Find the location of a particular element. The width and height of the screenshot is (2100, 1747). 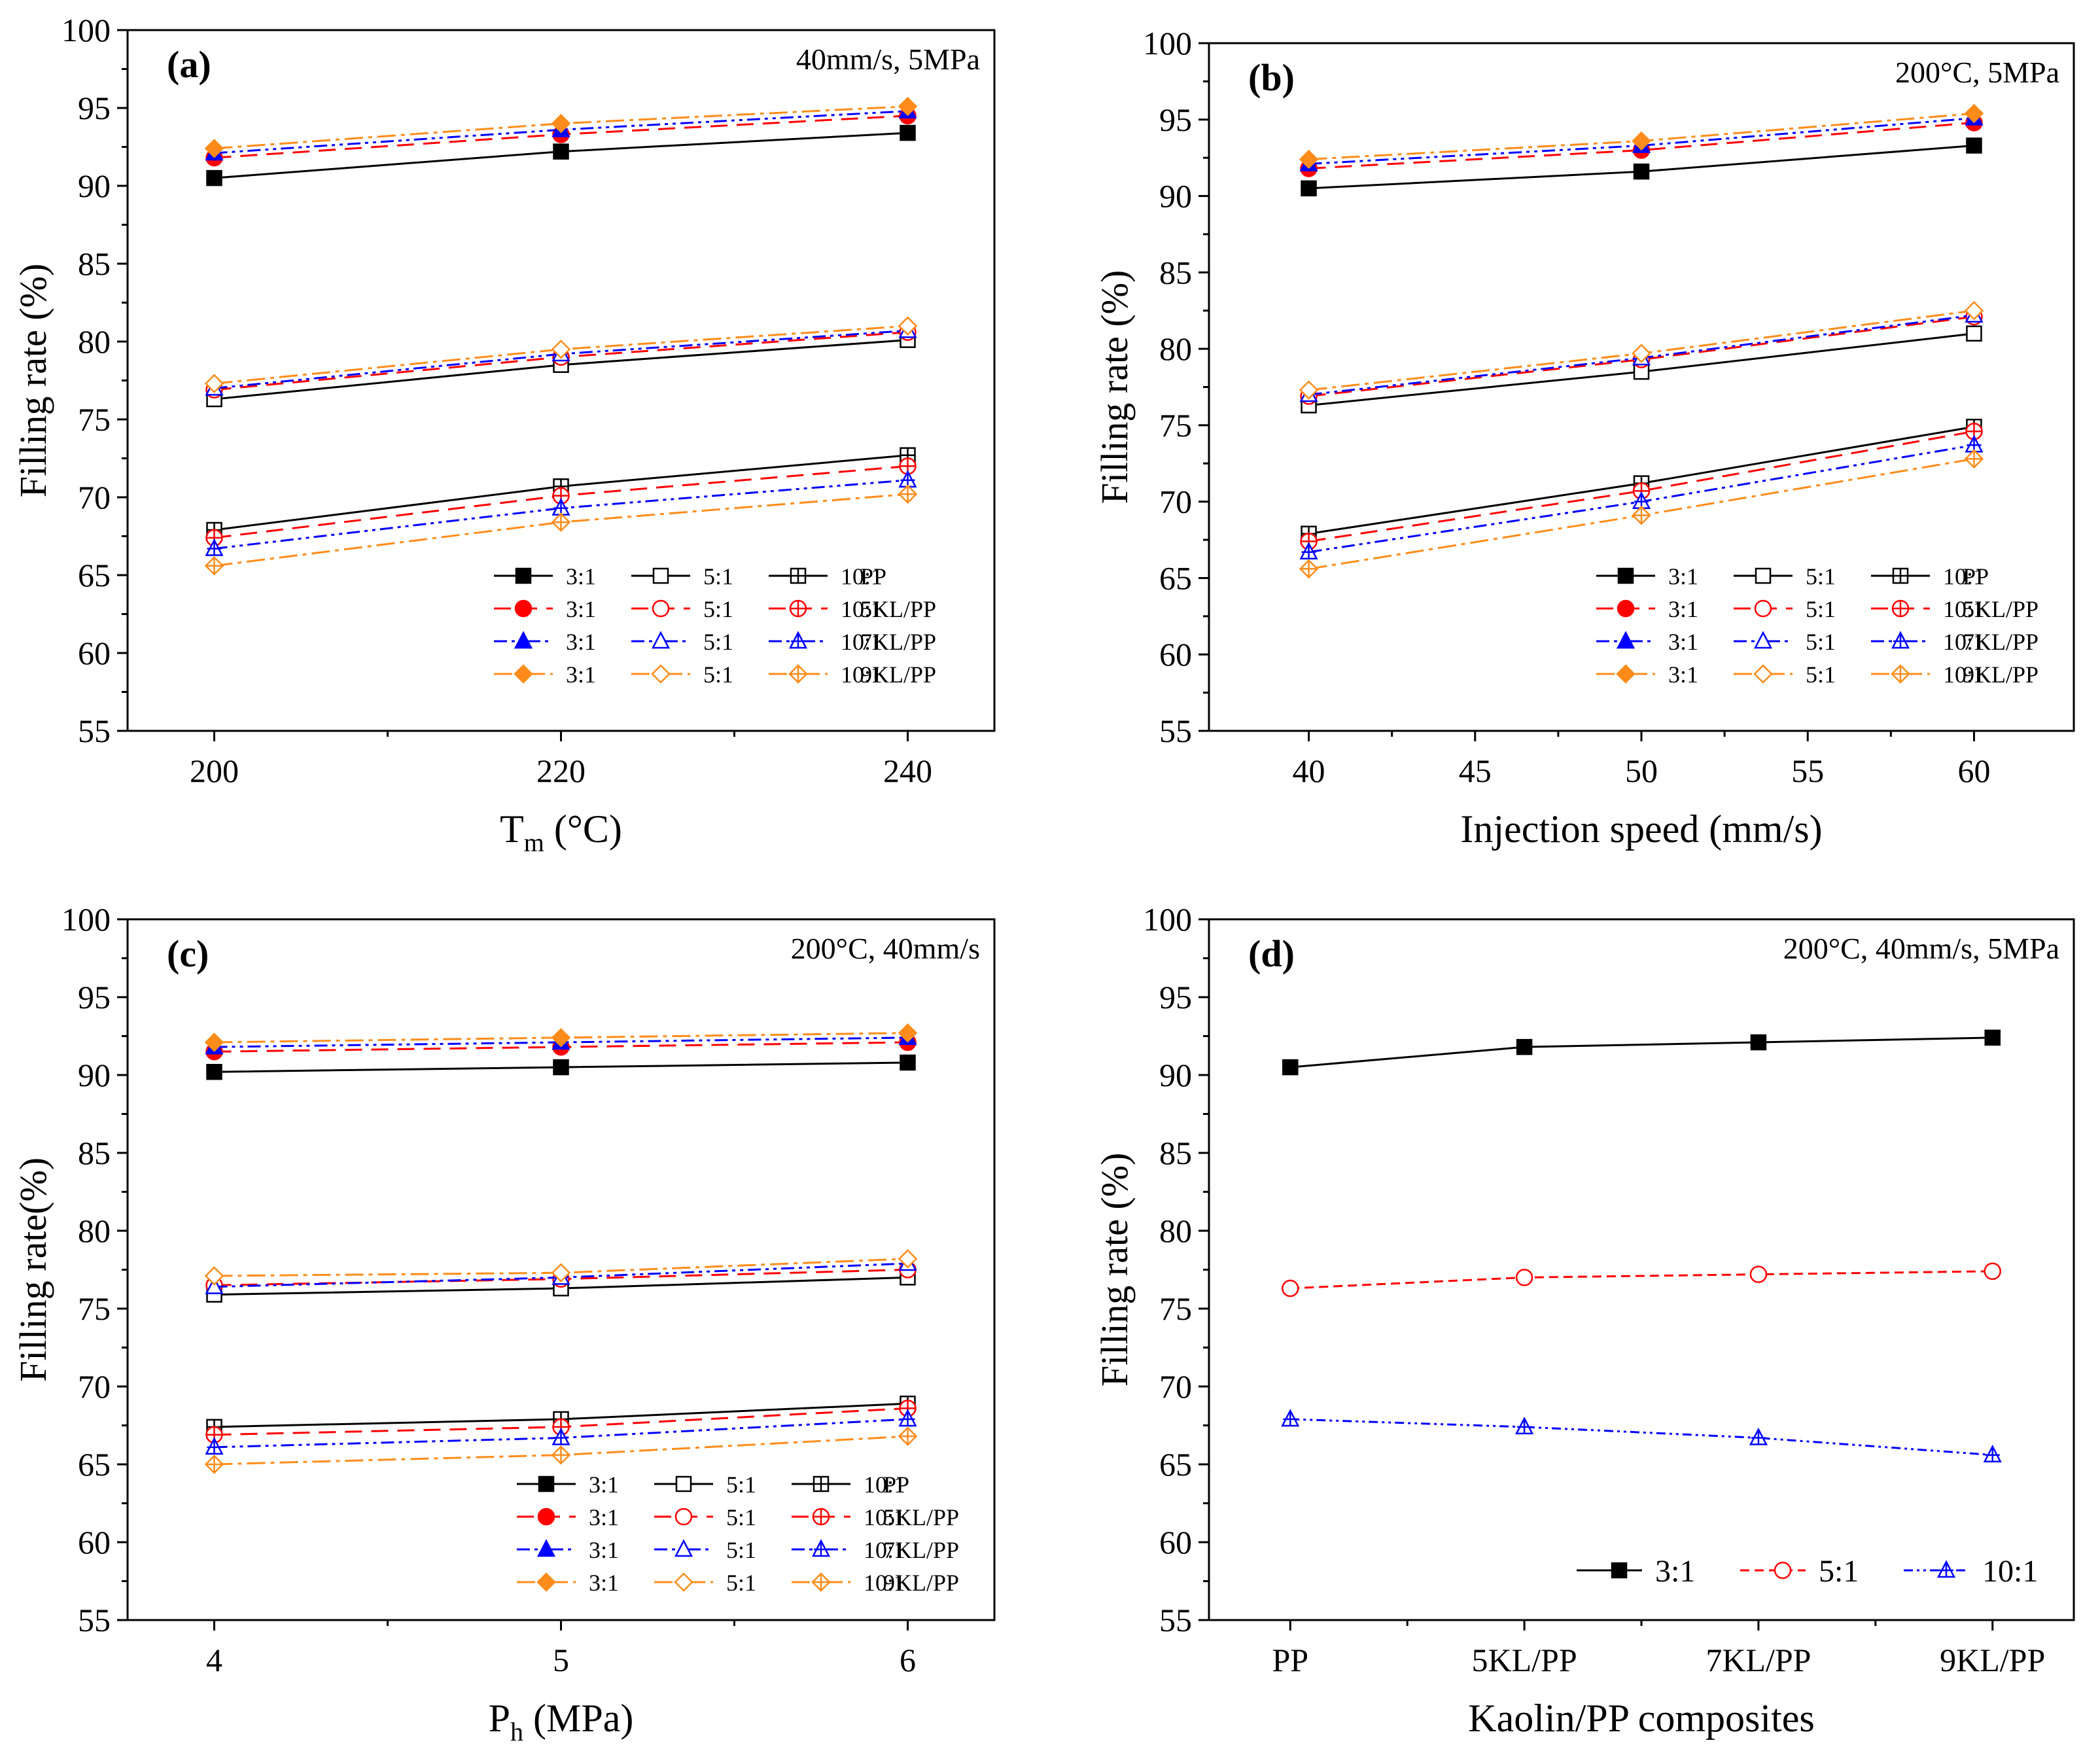

y-tick-label: 75 is located at coordinates (1175, 425).